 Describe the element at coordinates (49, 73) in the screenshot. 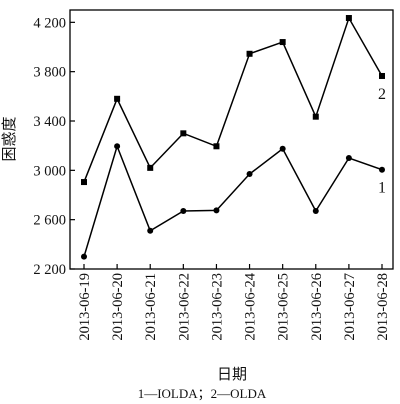

I see `y-tick-label: 3 800` at that location.